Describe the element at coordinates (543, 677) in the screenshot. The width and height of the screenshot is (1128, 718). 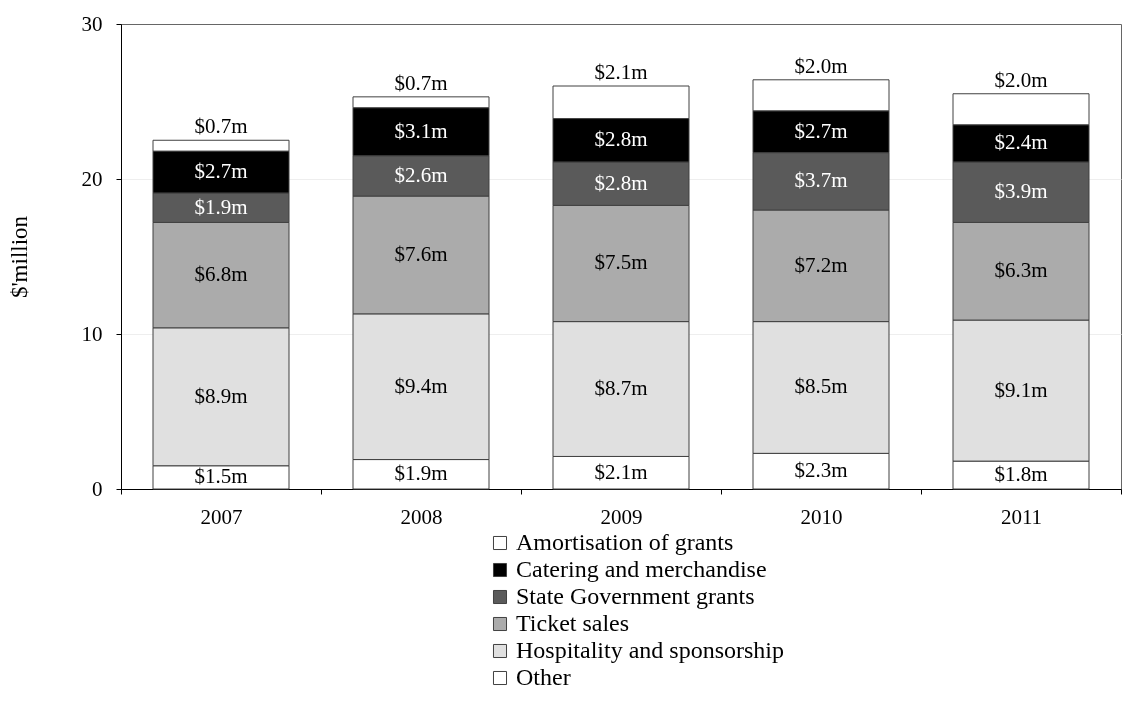
I see `legend-label: Other` at that location.